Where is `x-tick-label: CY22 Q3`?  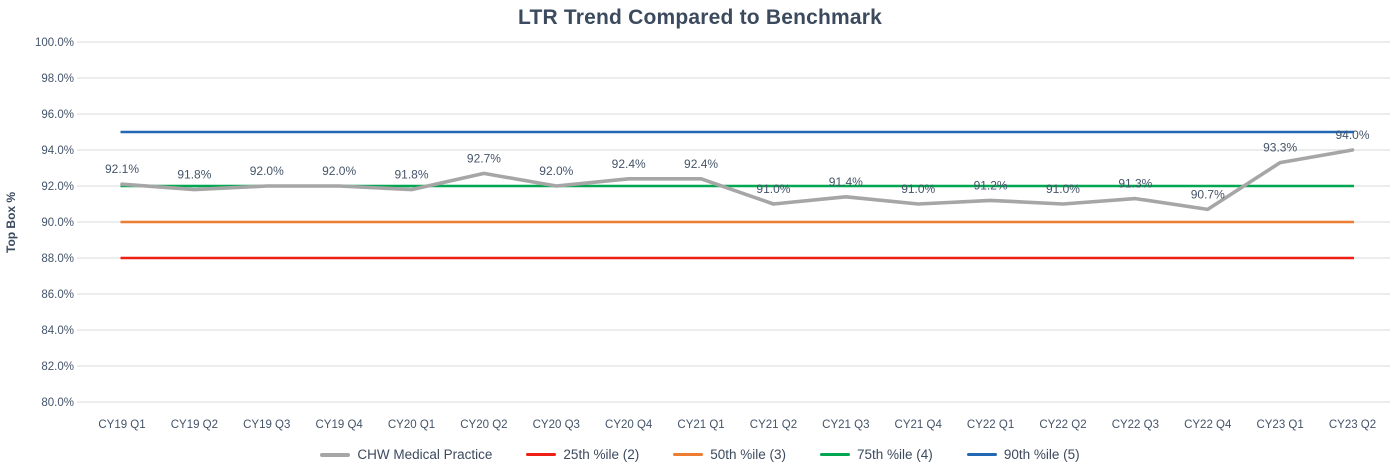 x-tick-label: CY22 Q3 is located at coordinates (1135, 425).